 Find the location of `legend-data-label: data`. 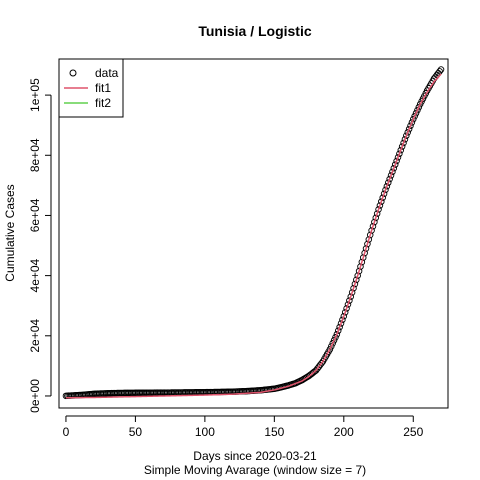

legend-data-label: data is located at coordinates (107, 73).